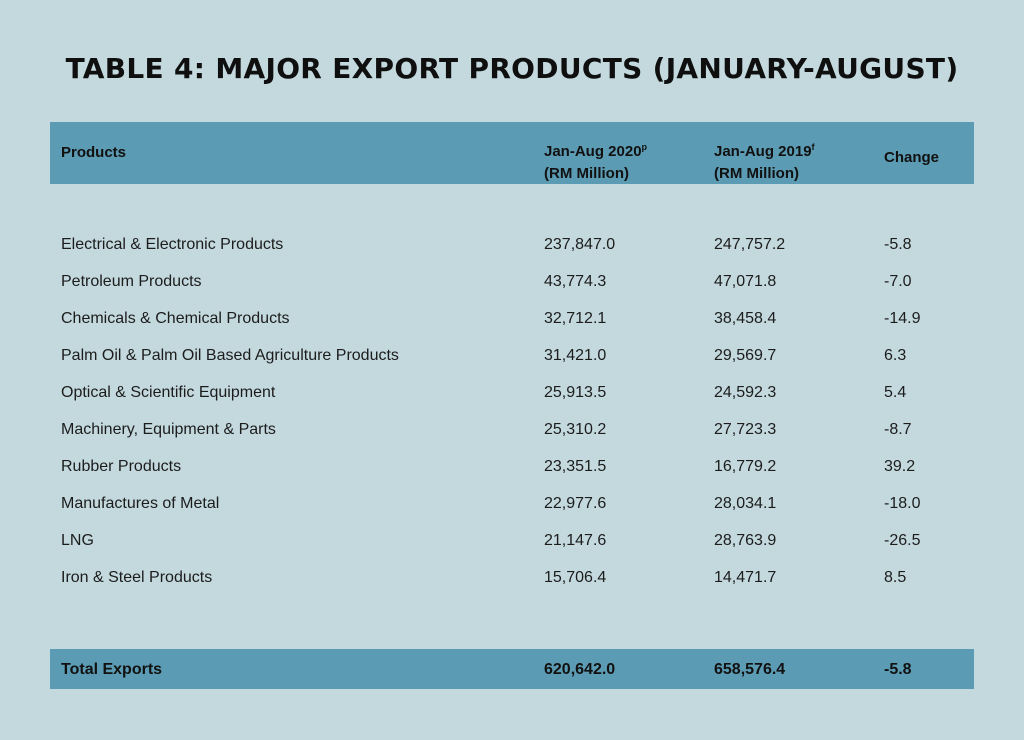 The width and height of the screenshot is (1024, 740). What do you see at coordinates (575, 429) in the screenshot?
I see `value-2020: 25,310.2` at bounding box center [575, 429].